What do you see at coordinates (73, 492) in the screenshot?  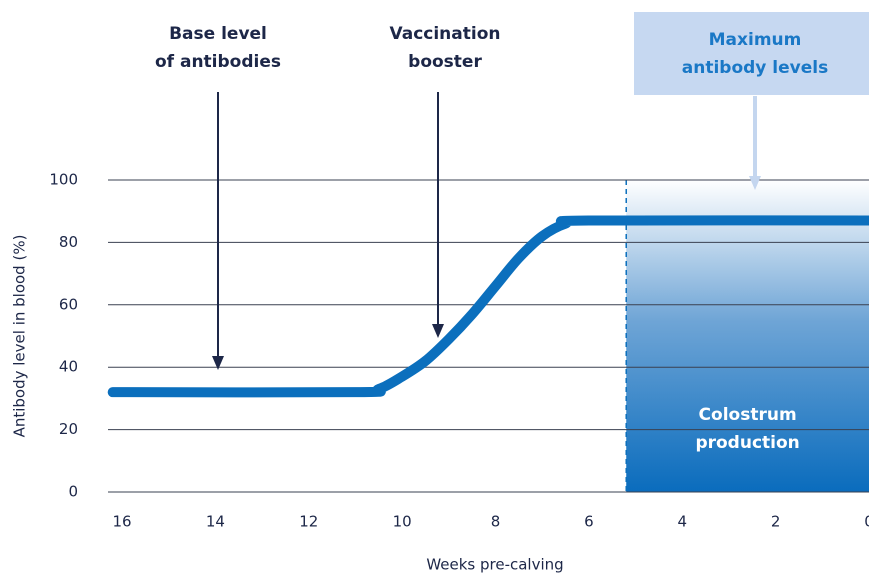 I see `y-tick-label: 0` at bounding box center [73, 492].